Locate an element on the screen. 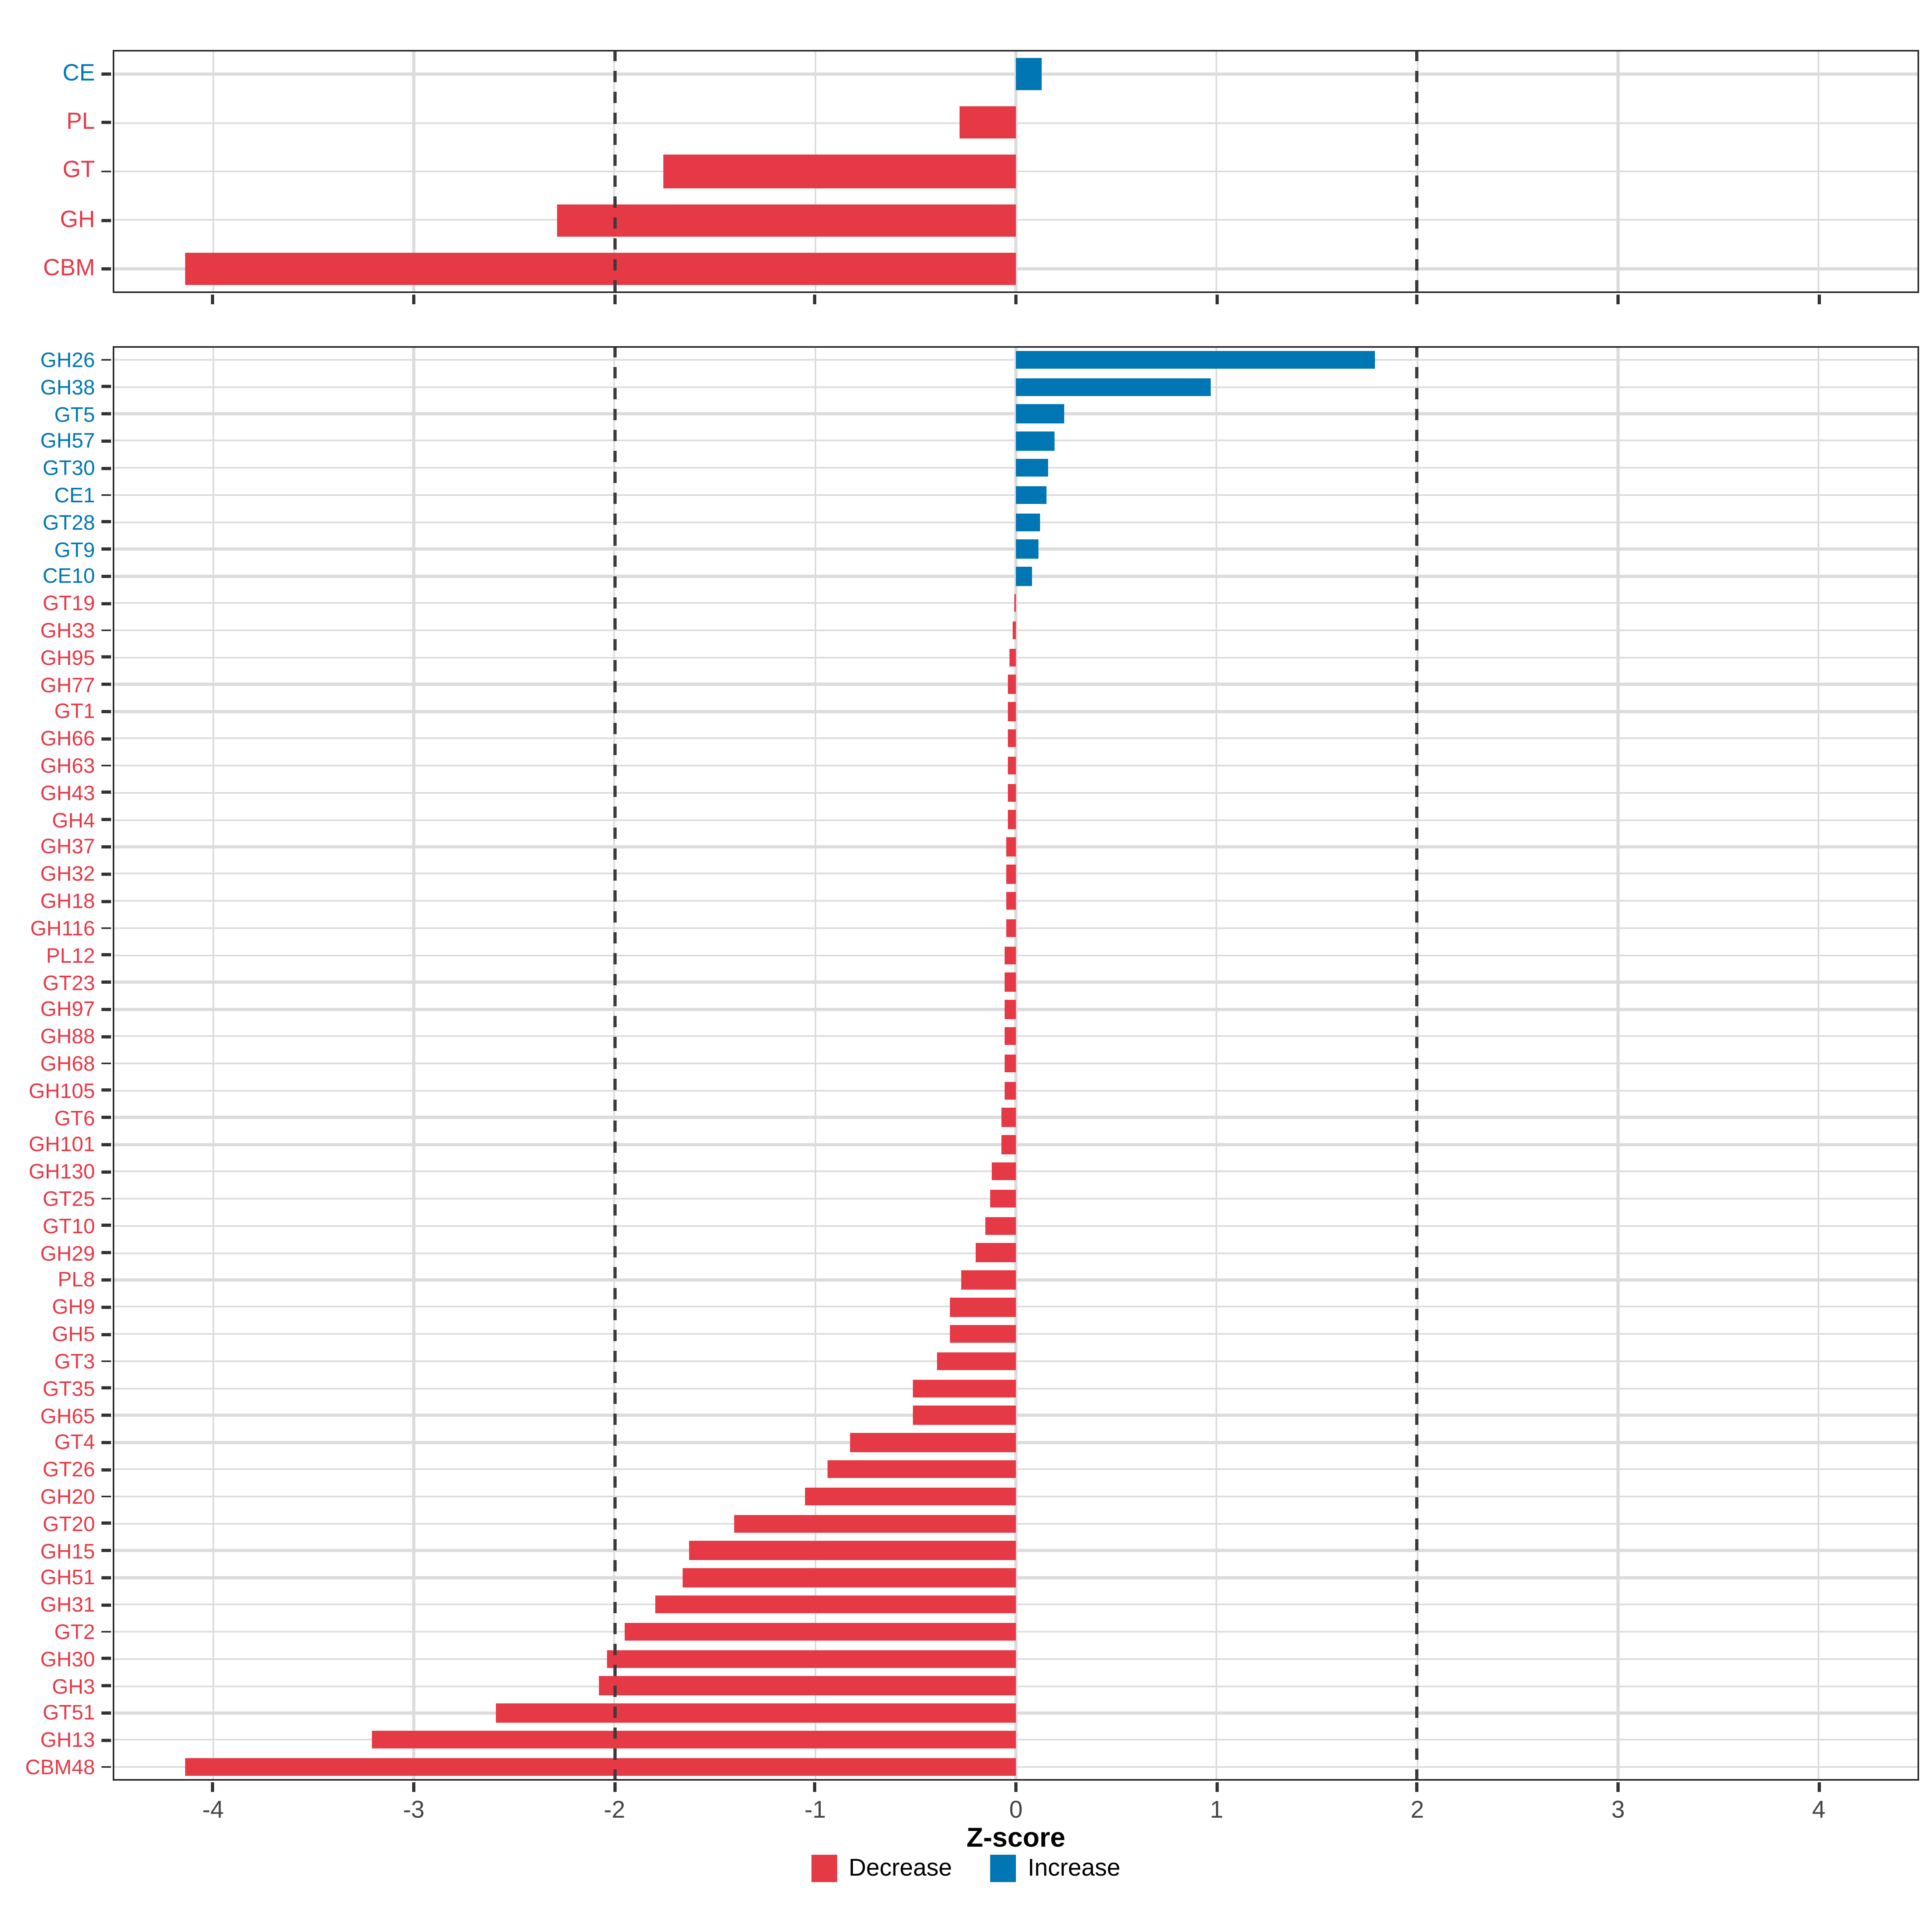 The width and height of the screenshot is (1932, 1932). y-axis-label-GH66: GH66 is located at coordinates (67, 738).